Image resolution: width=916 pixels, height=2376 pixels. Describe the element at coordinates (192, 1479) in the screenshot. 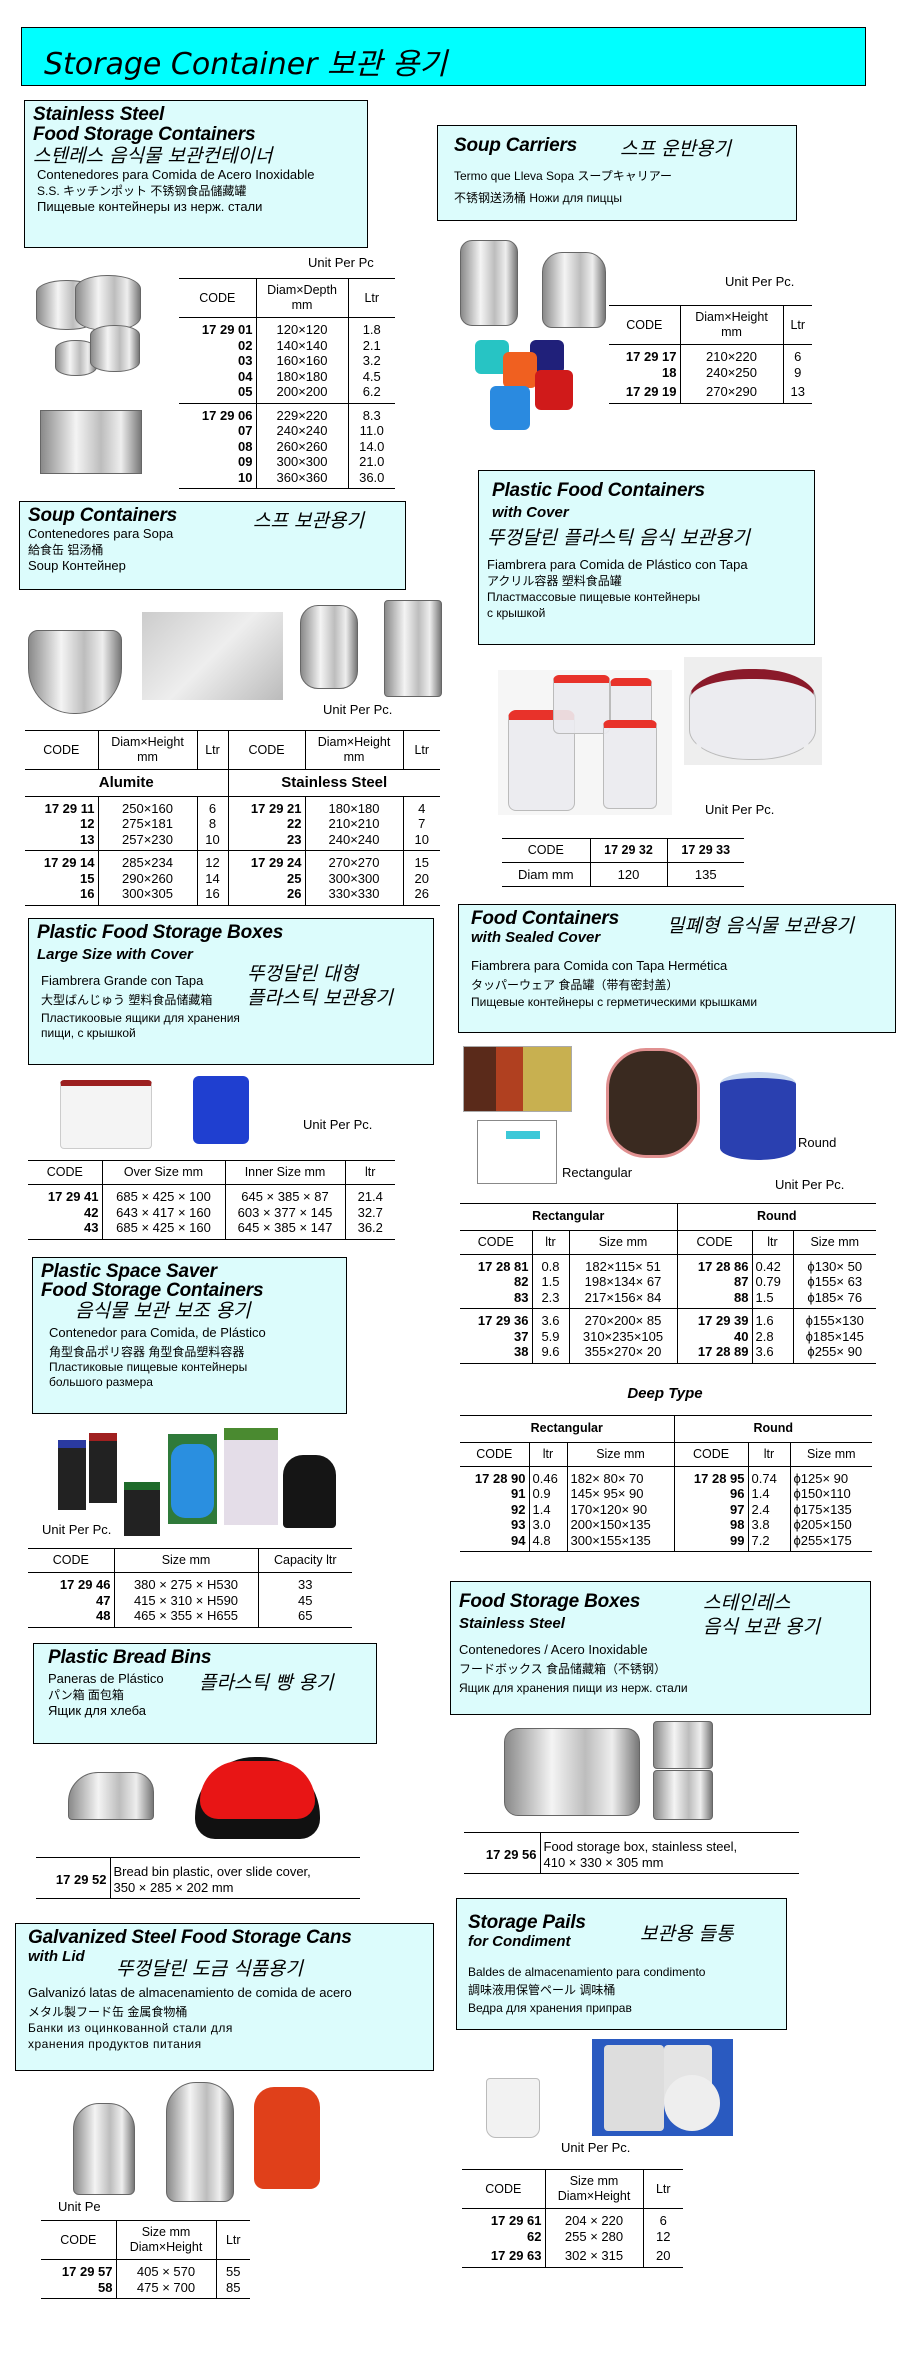

I see `blue-barrel-photo` at that location.